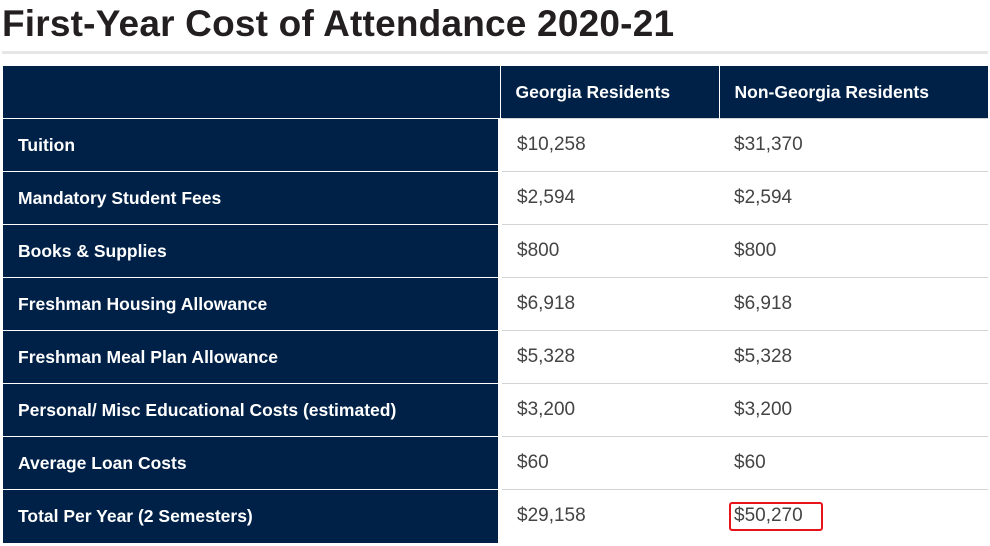 This screenshot has height=546, width=990. Describe the element at coordinates (609, 463) in the screenshot. I see `georgia-value: $60` at that location.